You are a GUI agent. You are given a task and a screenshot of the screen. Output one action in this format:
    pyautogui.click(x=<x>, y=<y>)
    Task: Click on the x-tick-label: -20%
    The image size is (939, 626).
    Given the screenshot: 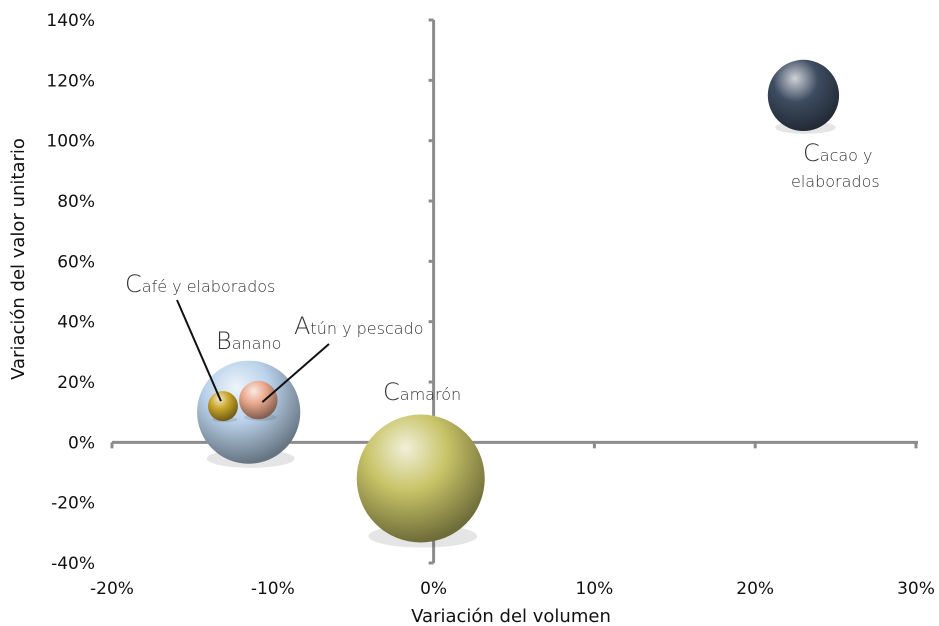 What is the action you would take?
    pyautogui.click(x=112, y=589)
    